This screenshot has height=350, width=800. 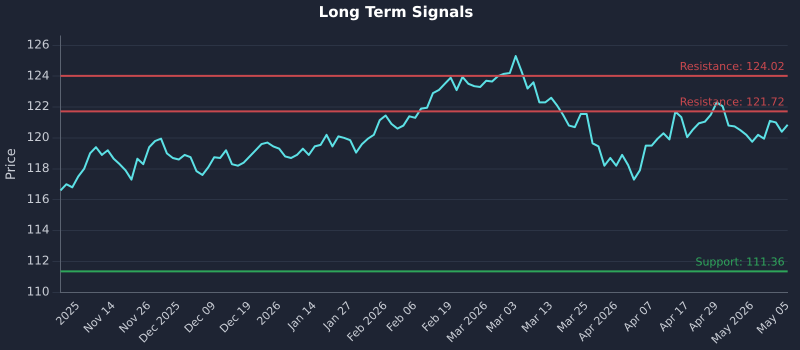 What do you see at coordinates (38, 199) in the screenshot?
I see `y-tick-label: 116` at bounding box center [38, 199].